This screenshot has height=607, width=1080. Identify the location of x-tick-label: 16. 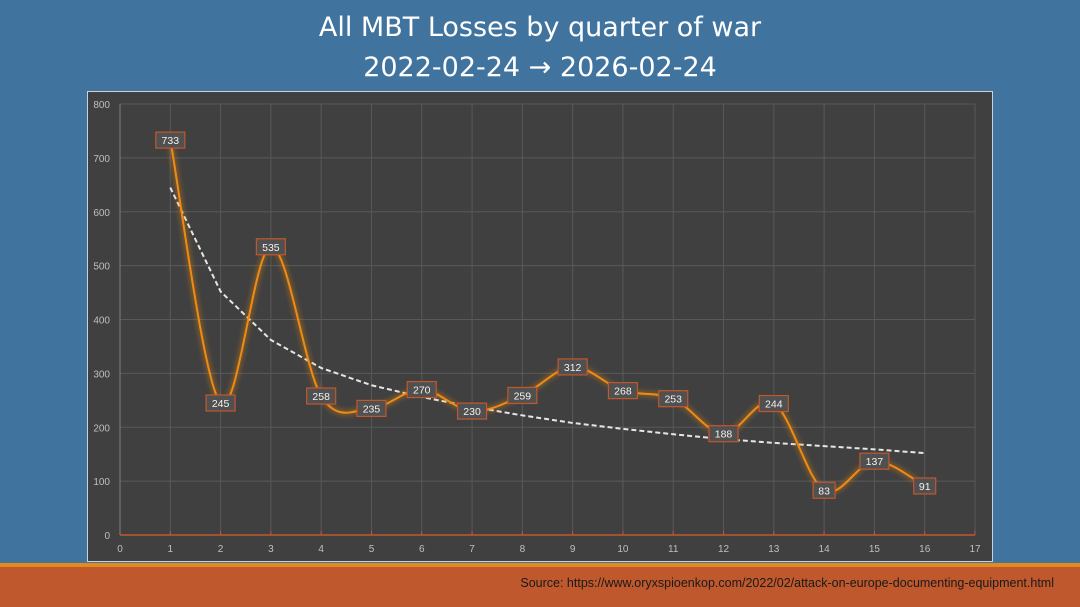
(925, 549).